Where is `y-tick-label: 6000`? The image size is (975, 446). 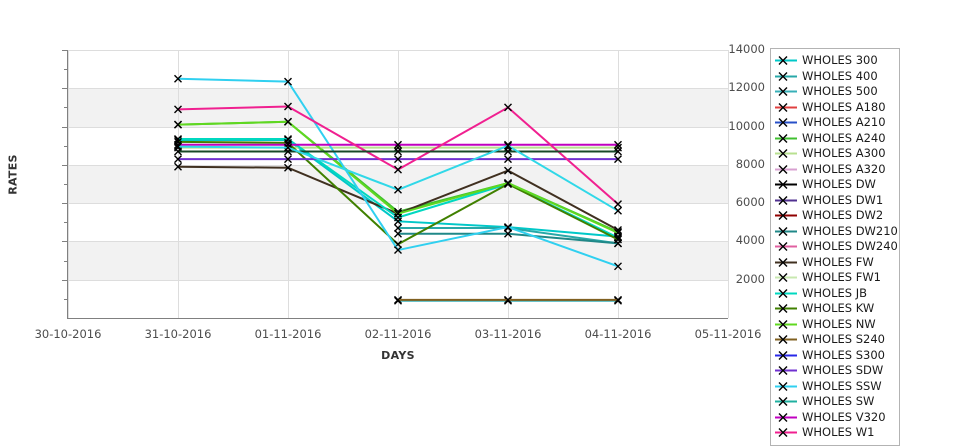 y-tick-label: 6000 is located at coordinates (750, 202).